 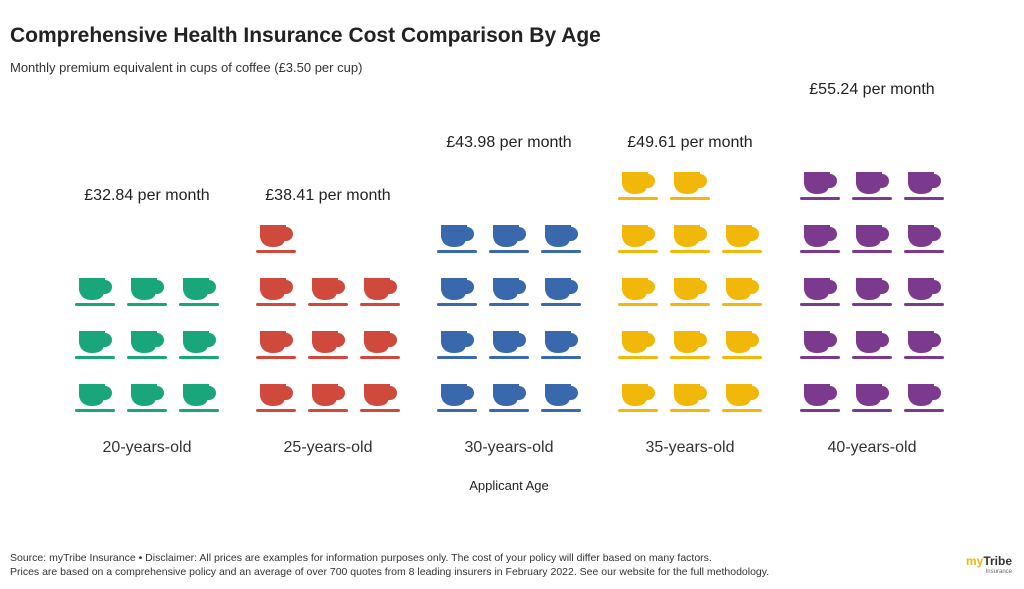 I want to click on category-label: 25-years-old, so click(x=328, y=447).